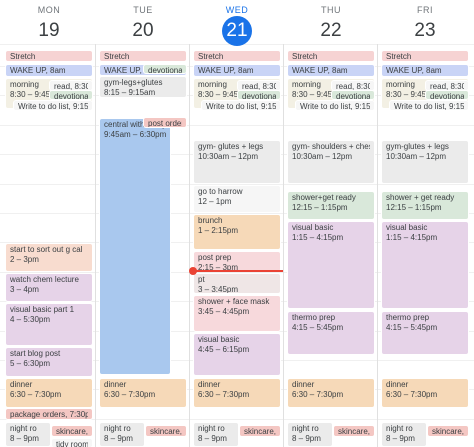 The height and width of the screenshot is (447, 474). Describe the element at coordinates (331, 205) in the screenshot. I see `event: shower+get ready 12:15 – 1:15pm` at that location.